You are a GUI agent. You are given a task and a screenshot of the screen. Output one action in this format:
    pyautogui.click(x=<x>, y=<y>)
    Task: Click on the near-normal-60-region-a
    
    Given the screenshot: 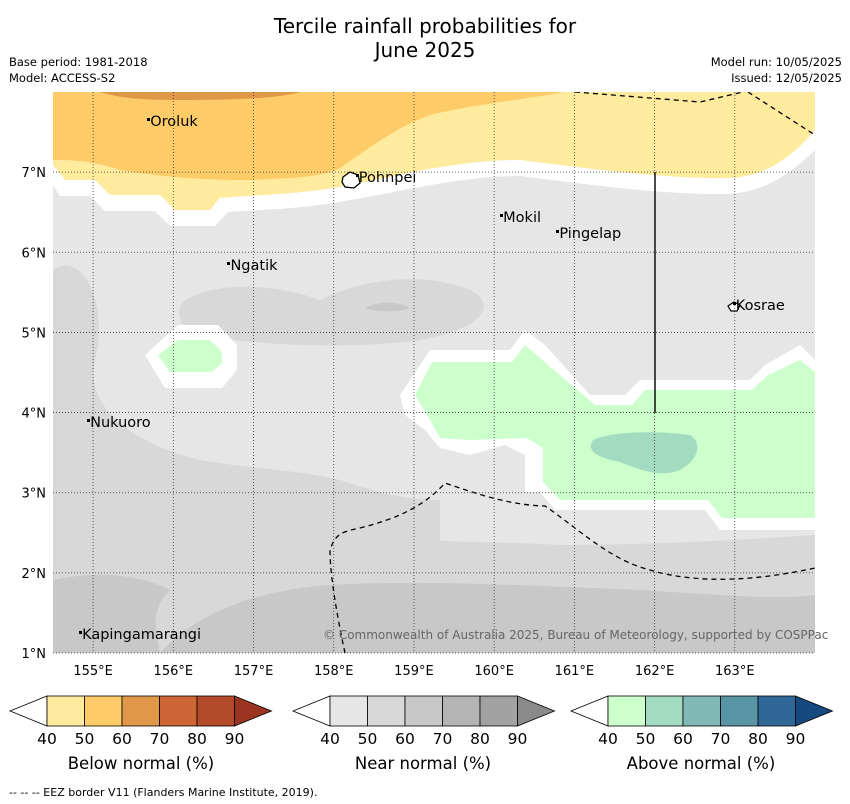 What is the action you would take?
    pyautogui.click(x=111, y=613)
    